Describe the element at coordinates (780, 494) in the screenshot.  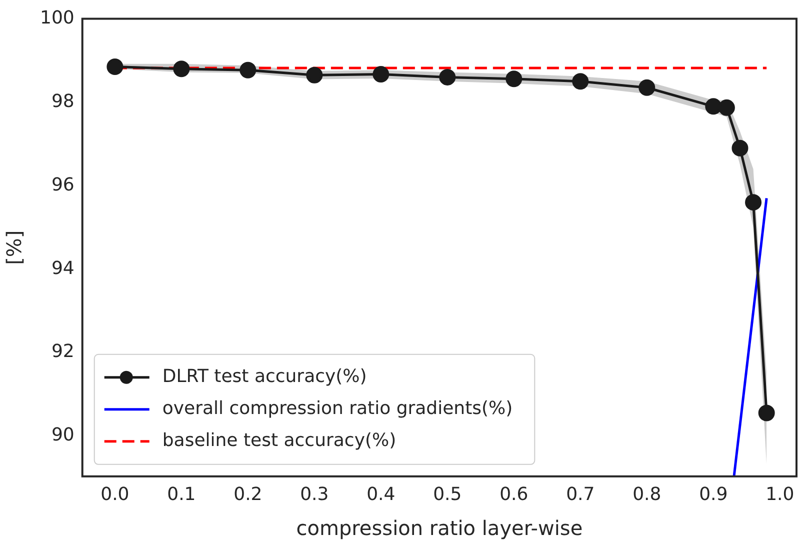
I see `x-tick-label: 1.0` at that location.